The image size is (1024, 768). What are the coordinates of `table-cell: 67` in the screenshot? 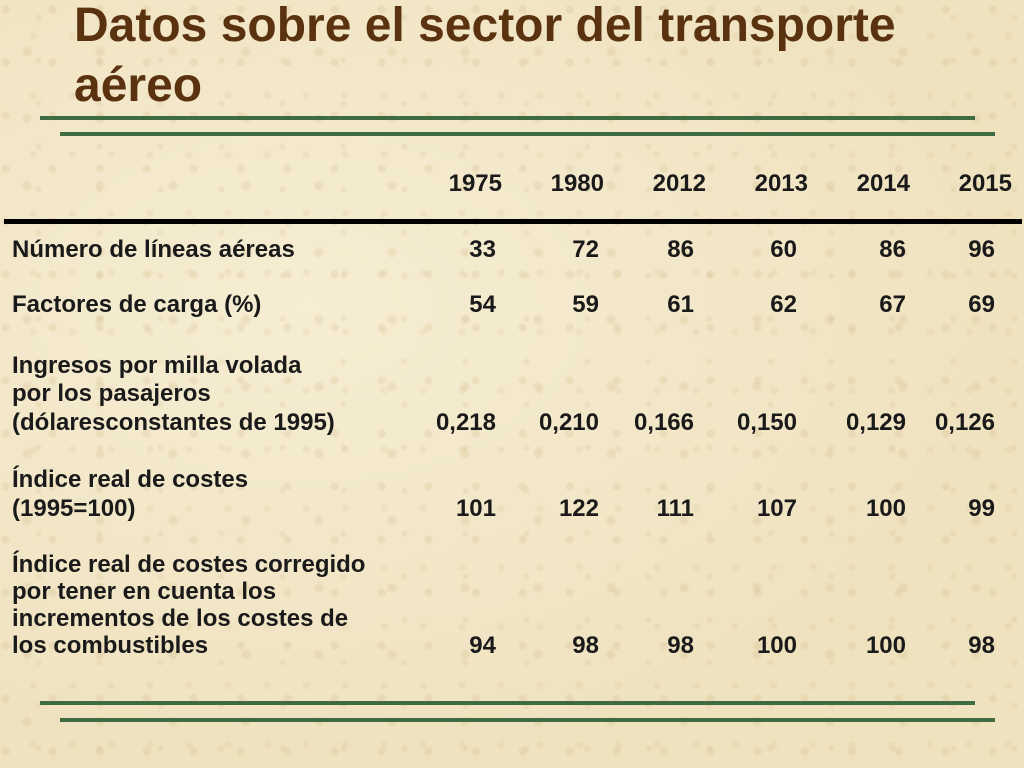 It's located at (892, 304).